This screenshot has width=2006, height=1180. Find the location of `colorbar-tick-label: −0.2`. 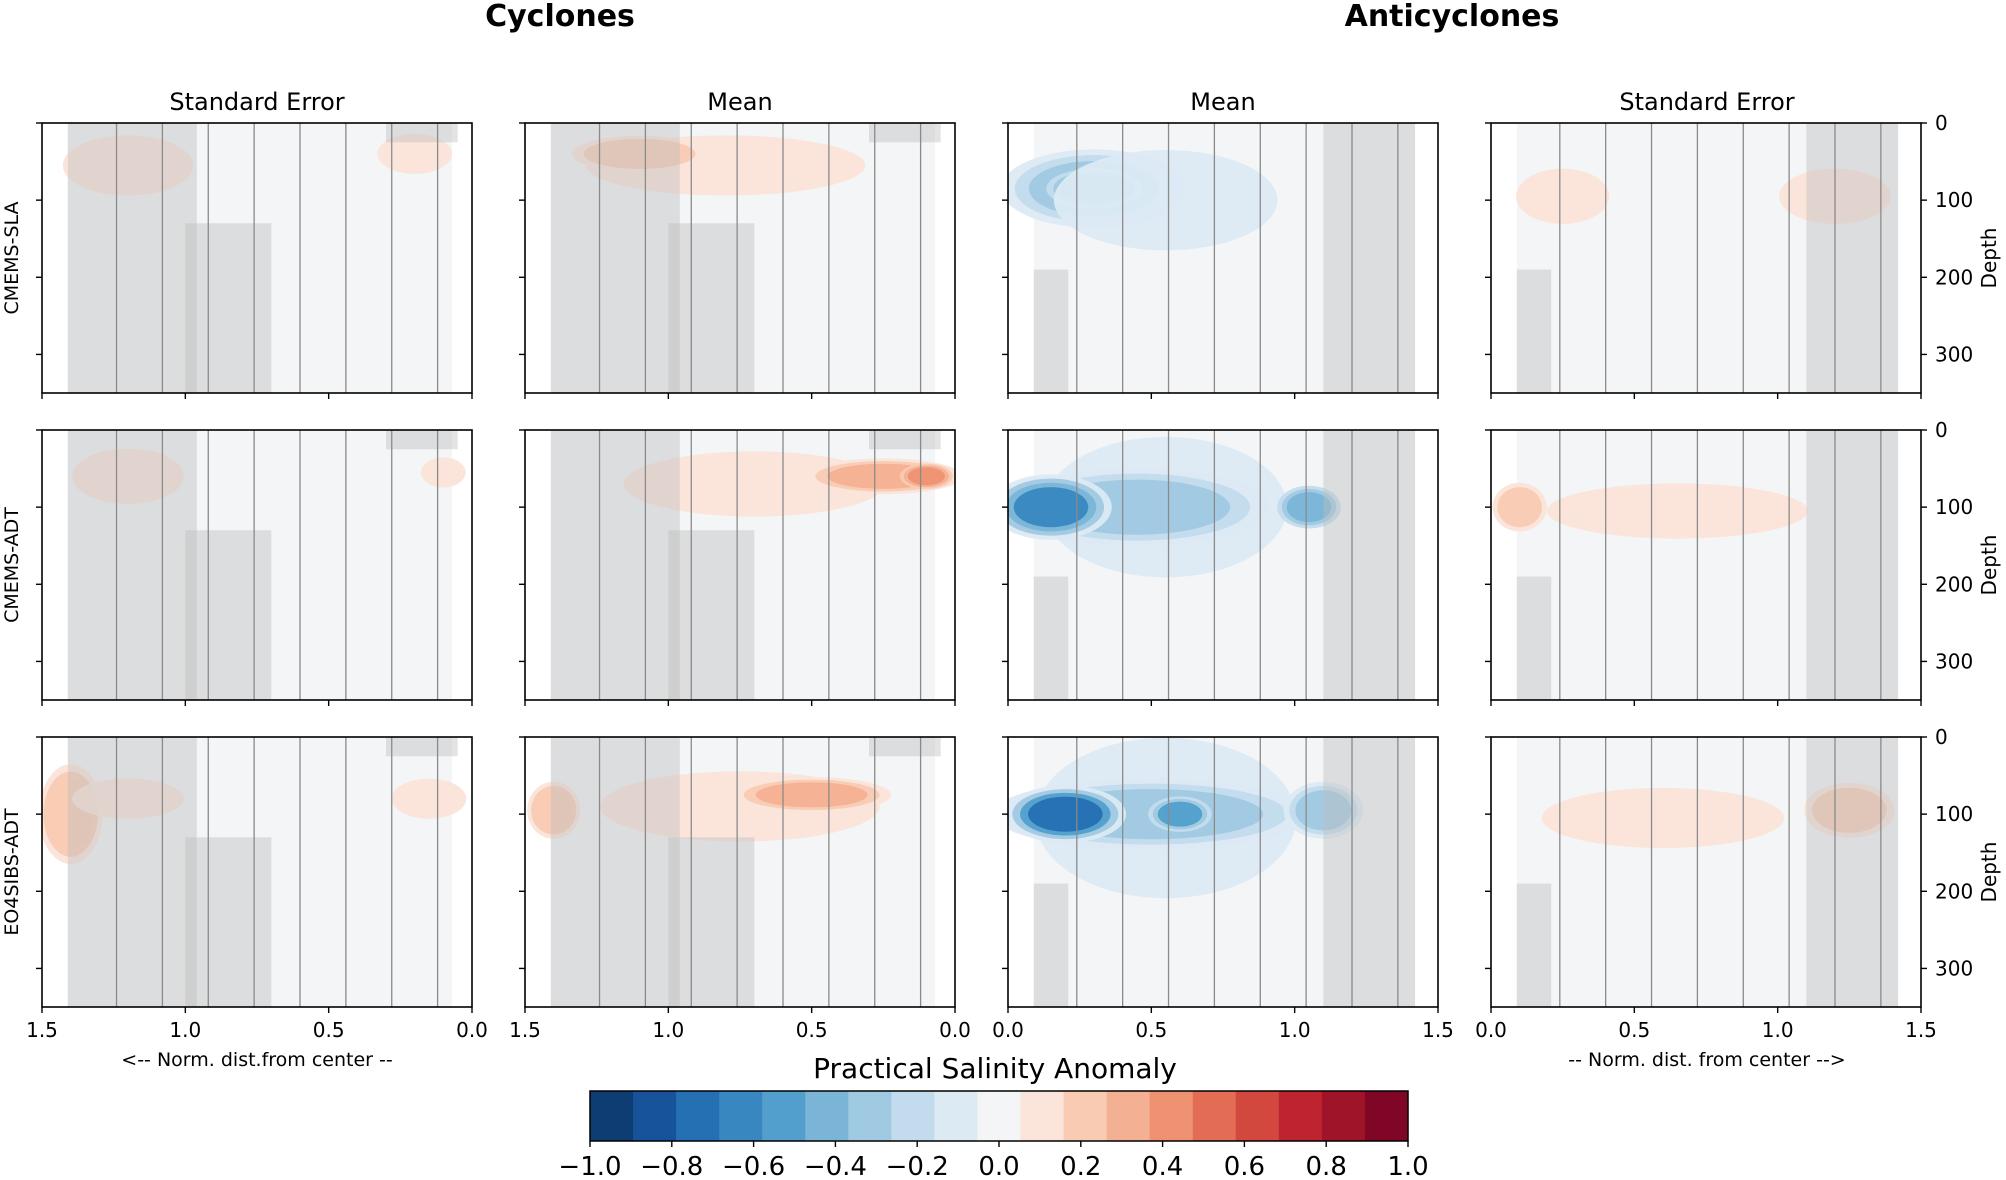

colorbar-tick-label: −0.2 is located at coordinates (917, 1166).